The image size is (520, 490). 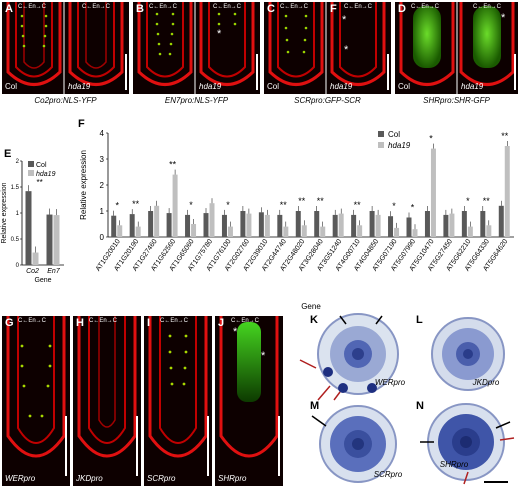 I want to click on bar-f-hda19-AT5G07990, so click(x=415, y=233).